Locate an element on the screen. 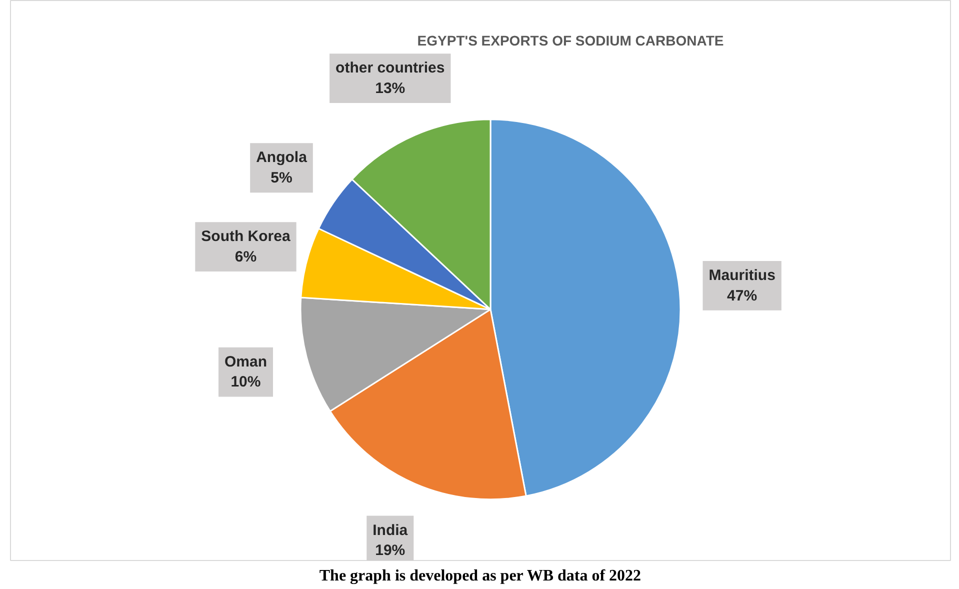 The width and height of the screenshot is (959, 589). slice-label: Oman is located at coordinates (245, 361).